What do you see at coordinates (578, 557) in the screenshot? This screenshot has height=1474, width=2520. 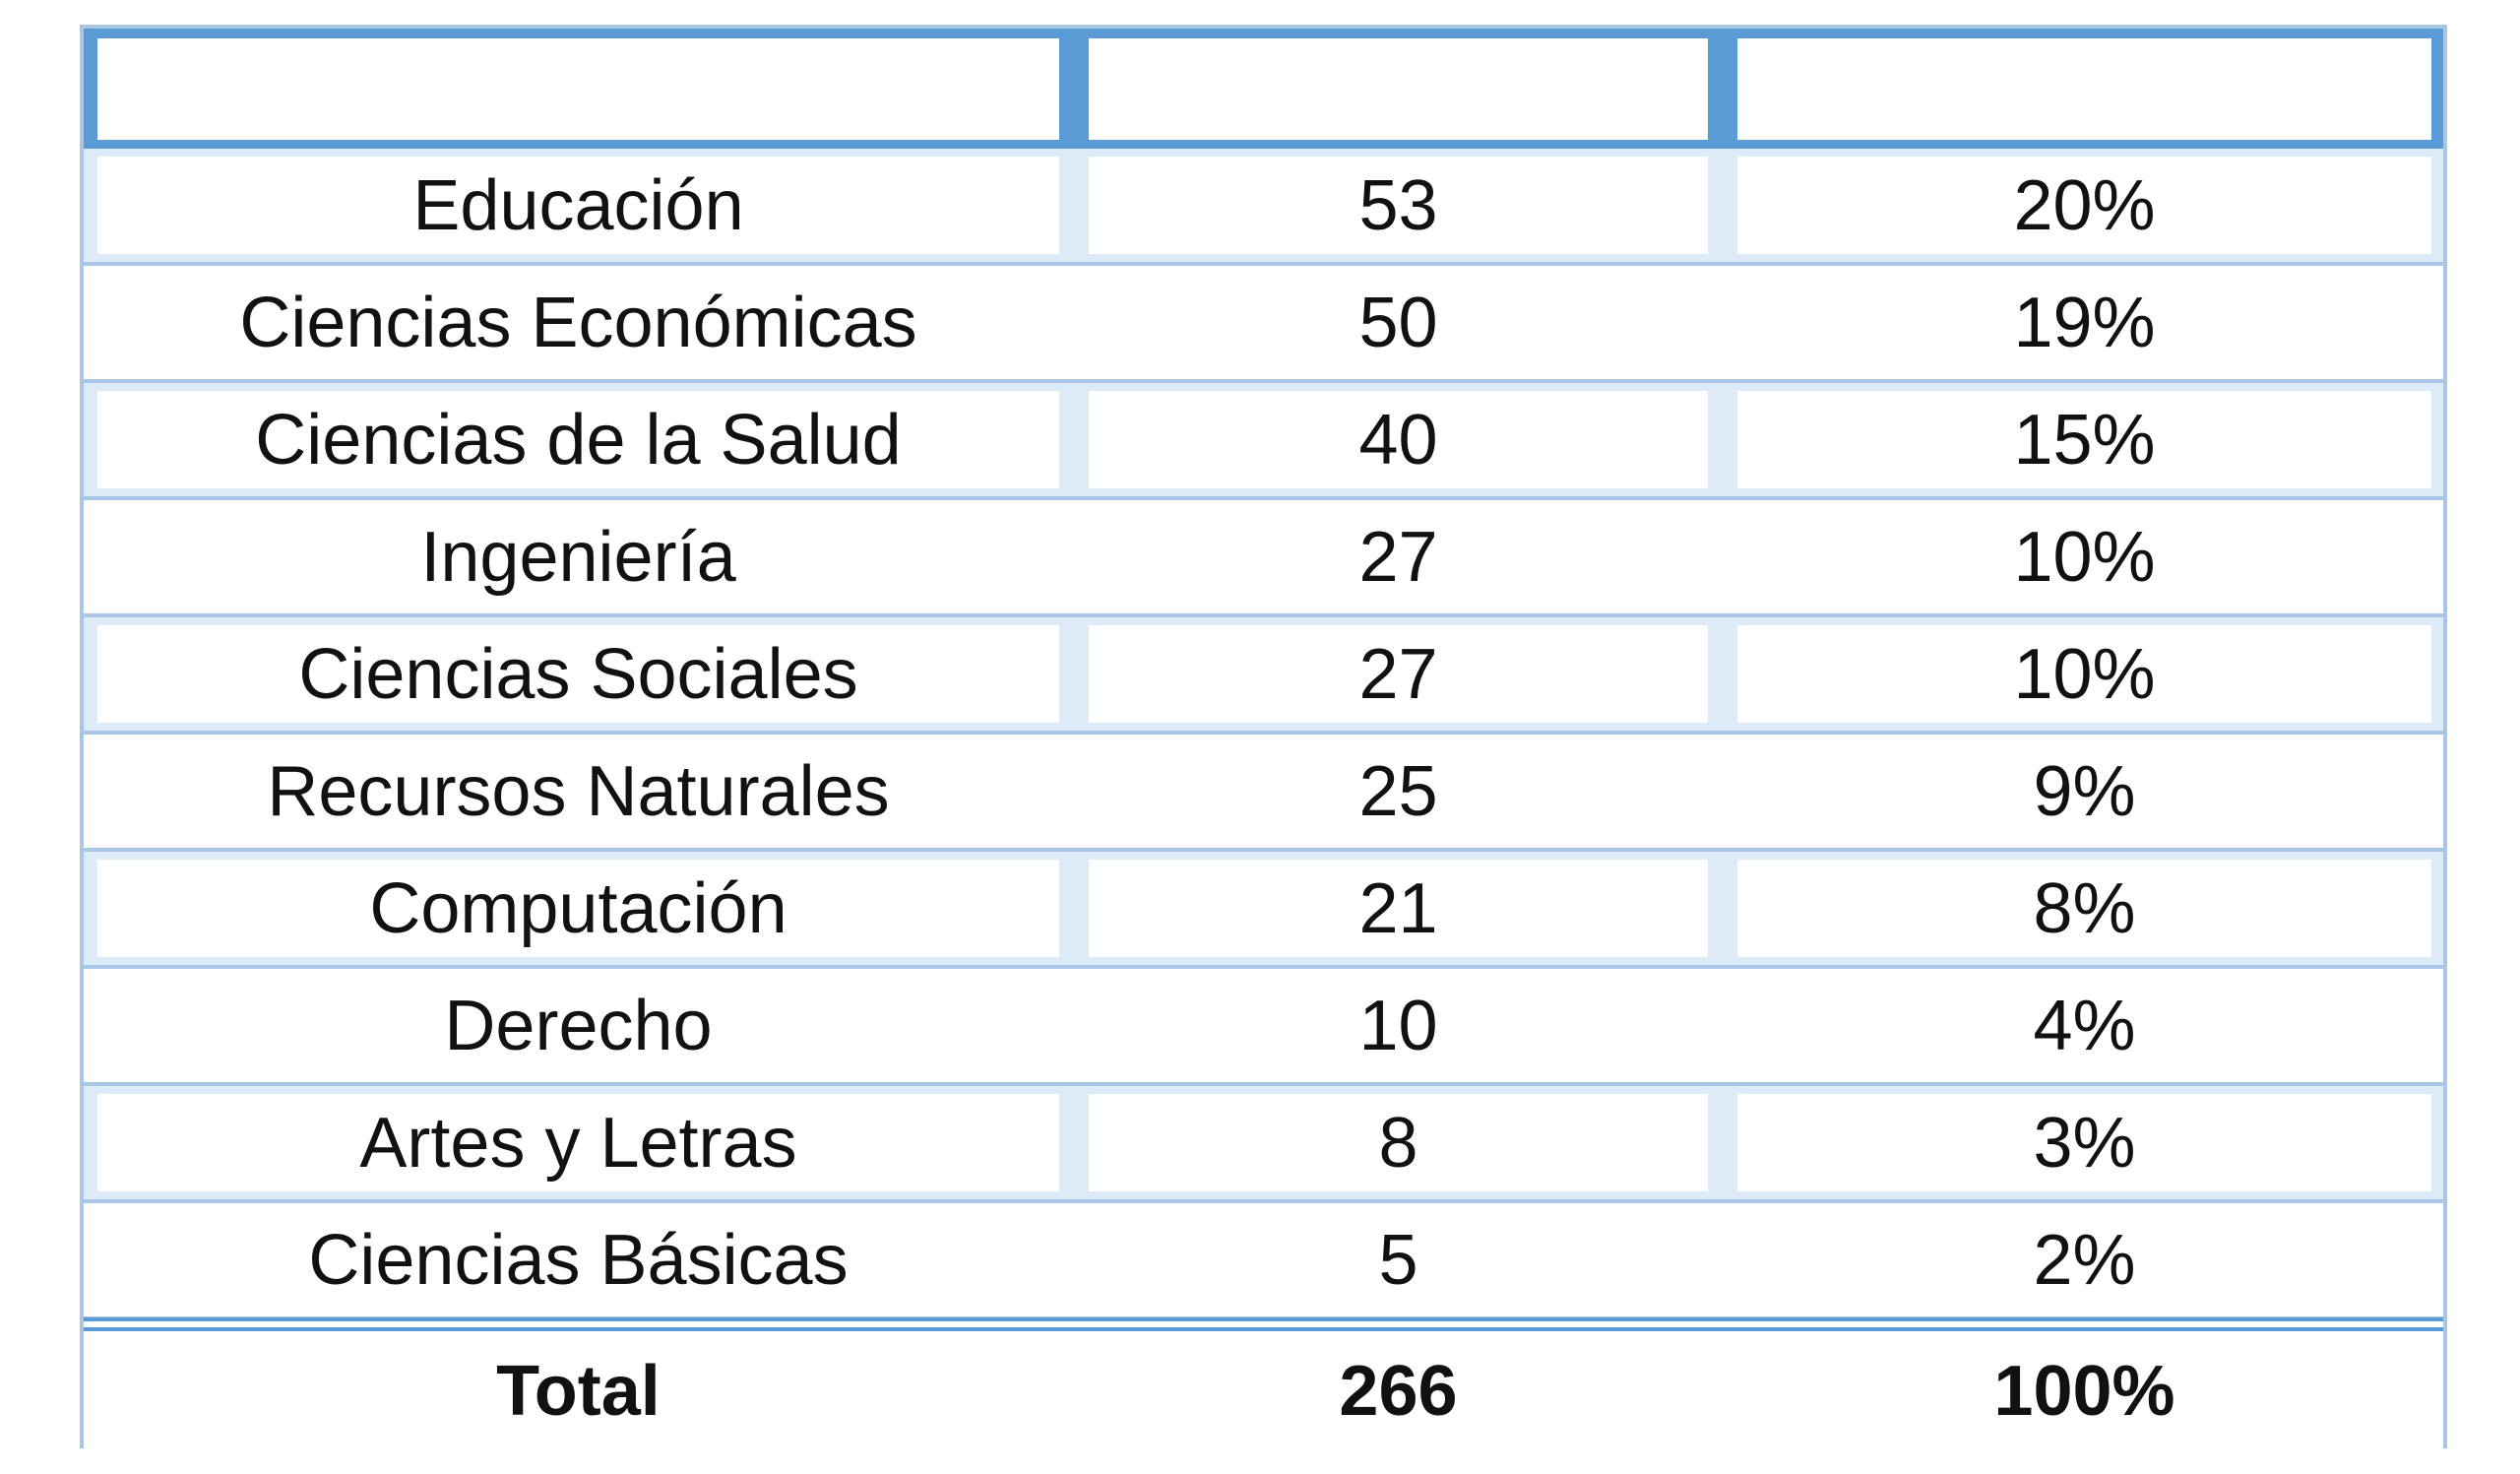 I see `row-label: Ingeniería` at bounding box center [578, 557].